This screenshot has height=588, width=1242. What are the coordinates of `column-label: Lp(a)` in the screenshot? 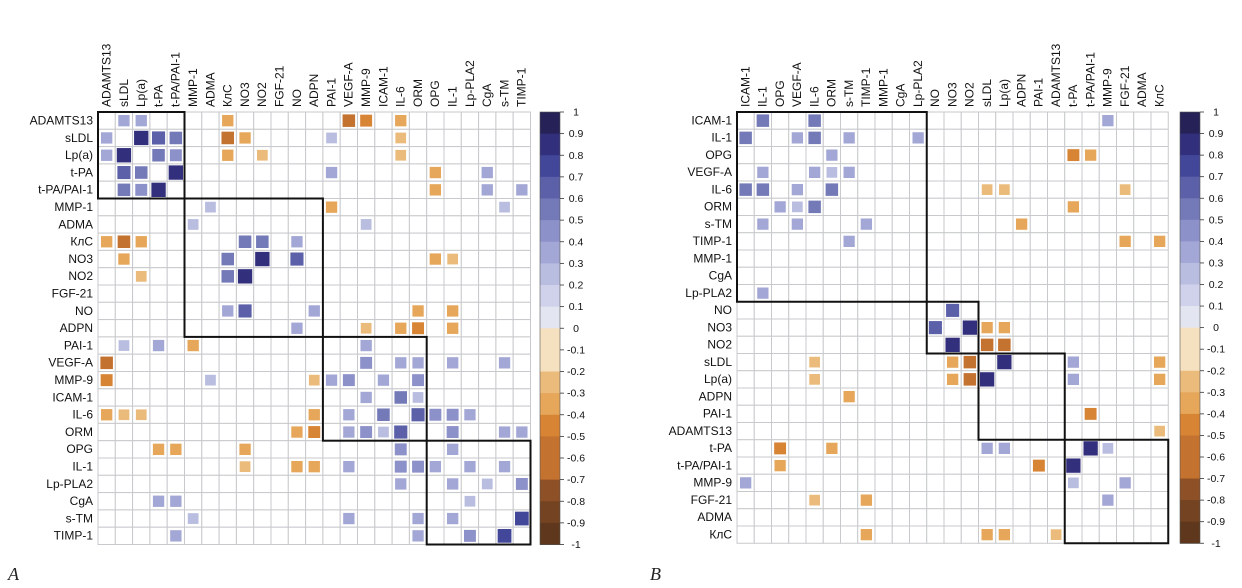 It's located at (1004, 93).